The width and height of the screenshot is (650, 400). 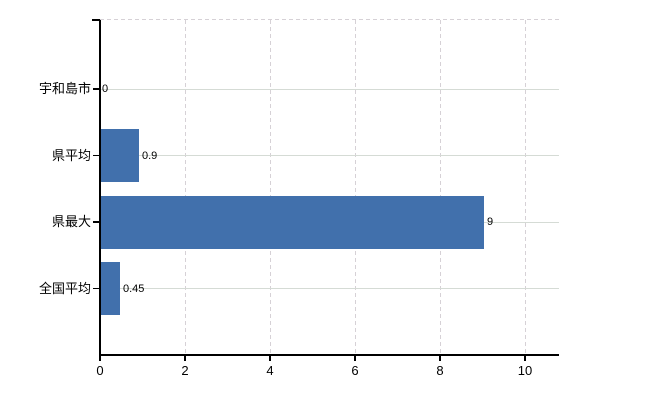 I want to click on category-label: 宇和島市, so click(x=64, y=88).